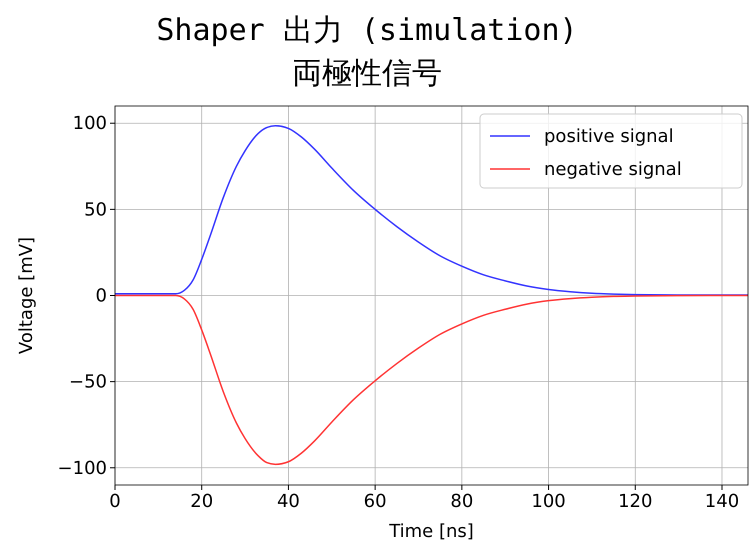 Image resolution: width=749 pixels, height=541 pixels. What do you see at coordinates (101, 296) in the screenshot?
I see `y-tick-label: 0` at bounding box center [101, 296].